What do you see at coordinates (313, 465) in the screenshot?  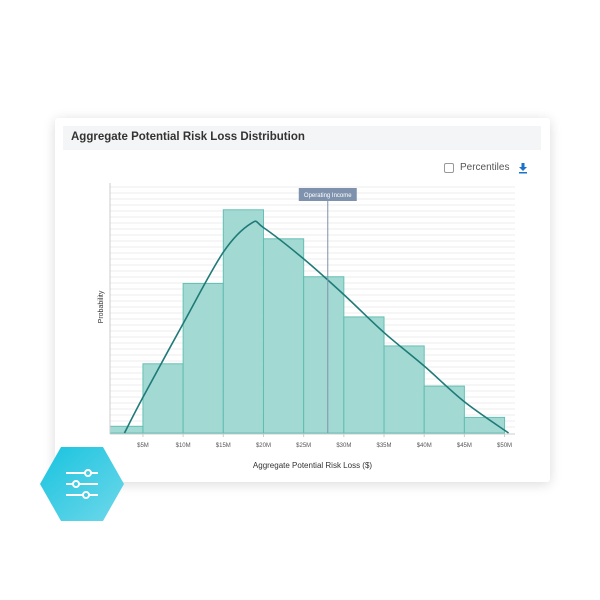 I see `x-axis-label: Aggregate Potential Risk Loss ($)` at bounding box center [313, 465].